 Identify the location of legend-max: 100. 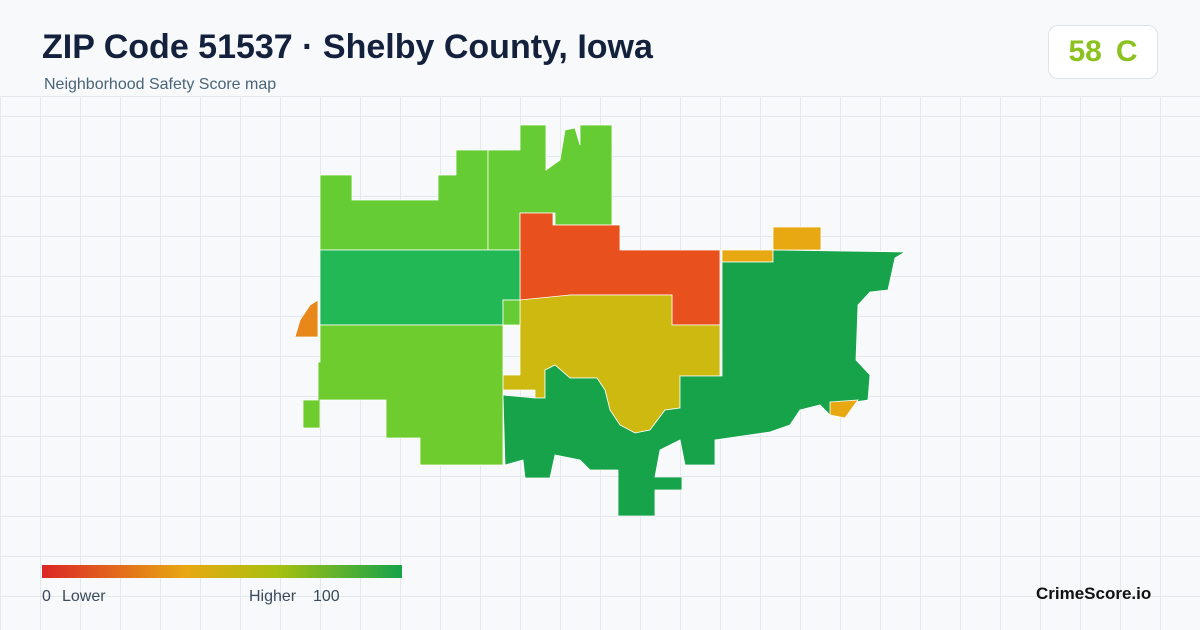
(326, 596).